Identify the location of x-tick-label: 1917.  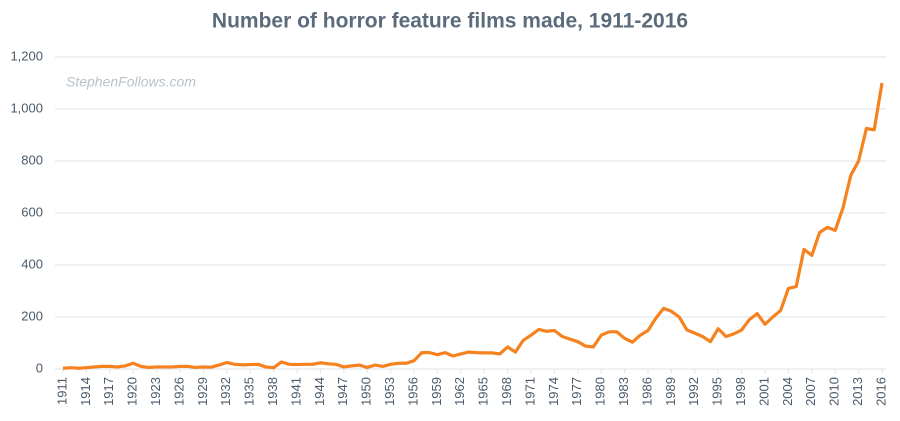
(108, 391).